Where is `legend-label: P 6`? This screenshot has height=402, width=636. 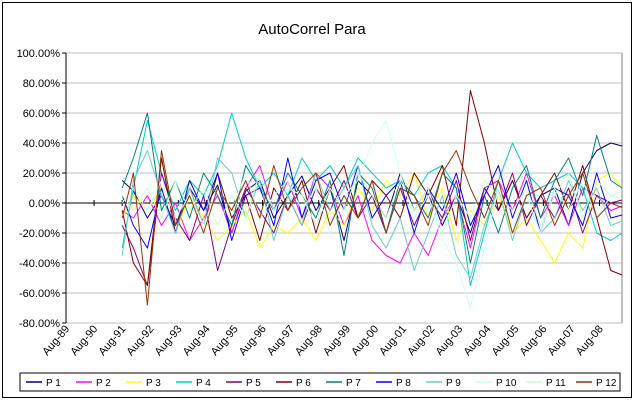
legend-label: P 6 is located at coordinates (303, 383).